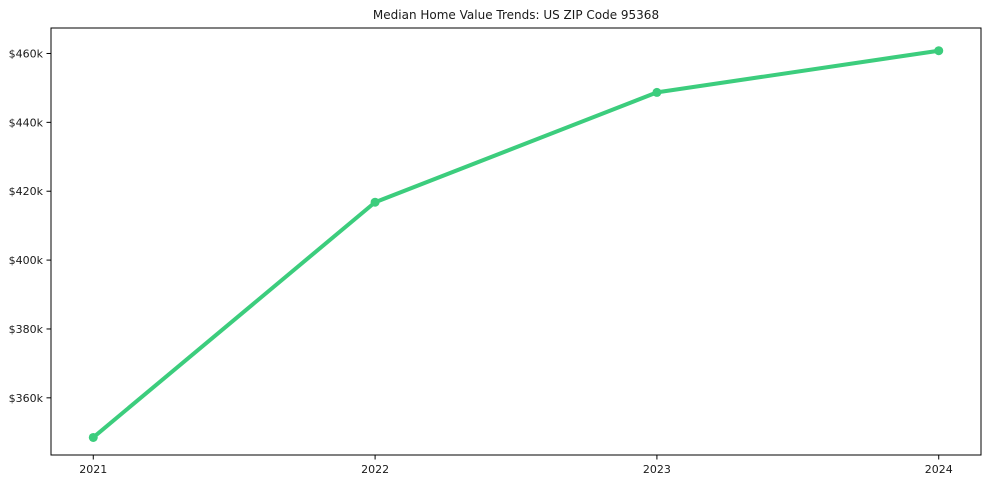 This screenshot has height=490, width=990. I want to click on x-axis-tick-label: 2021, so click(93, 469).